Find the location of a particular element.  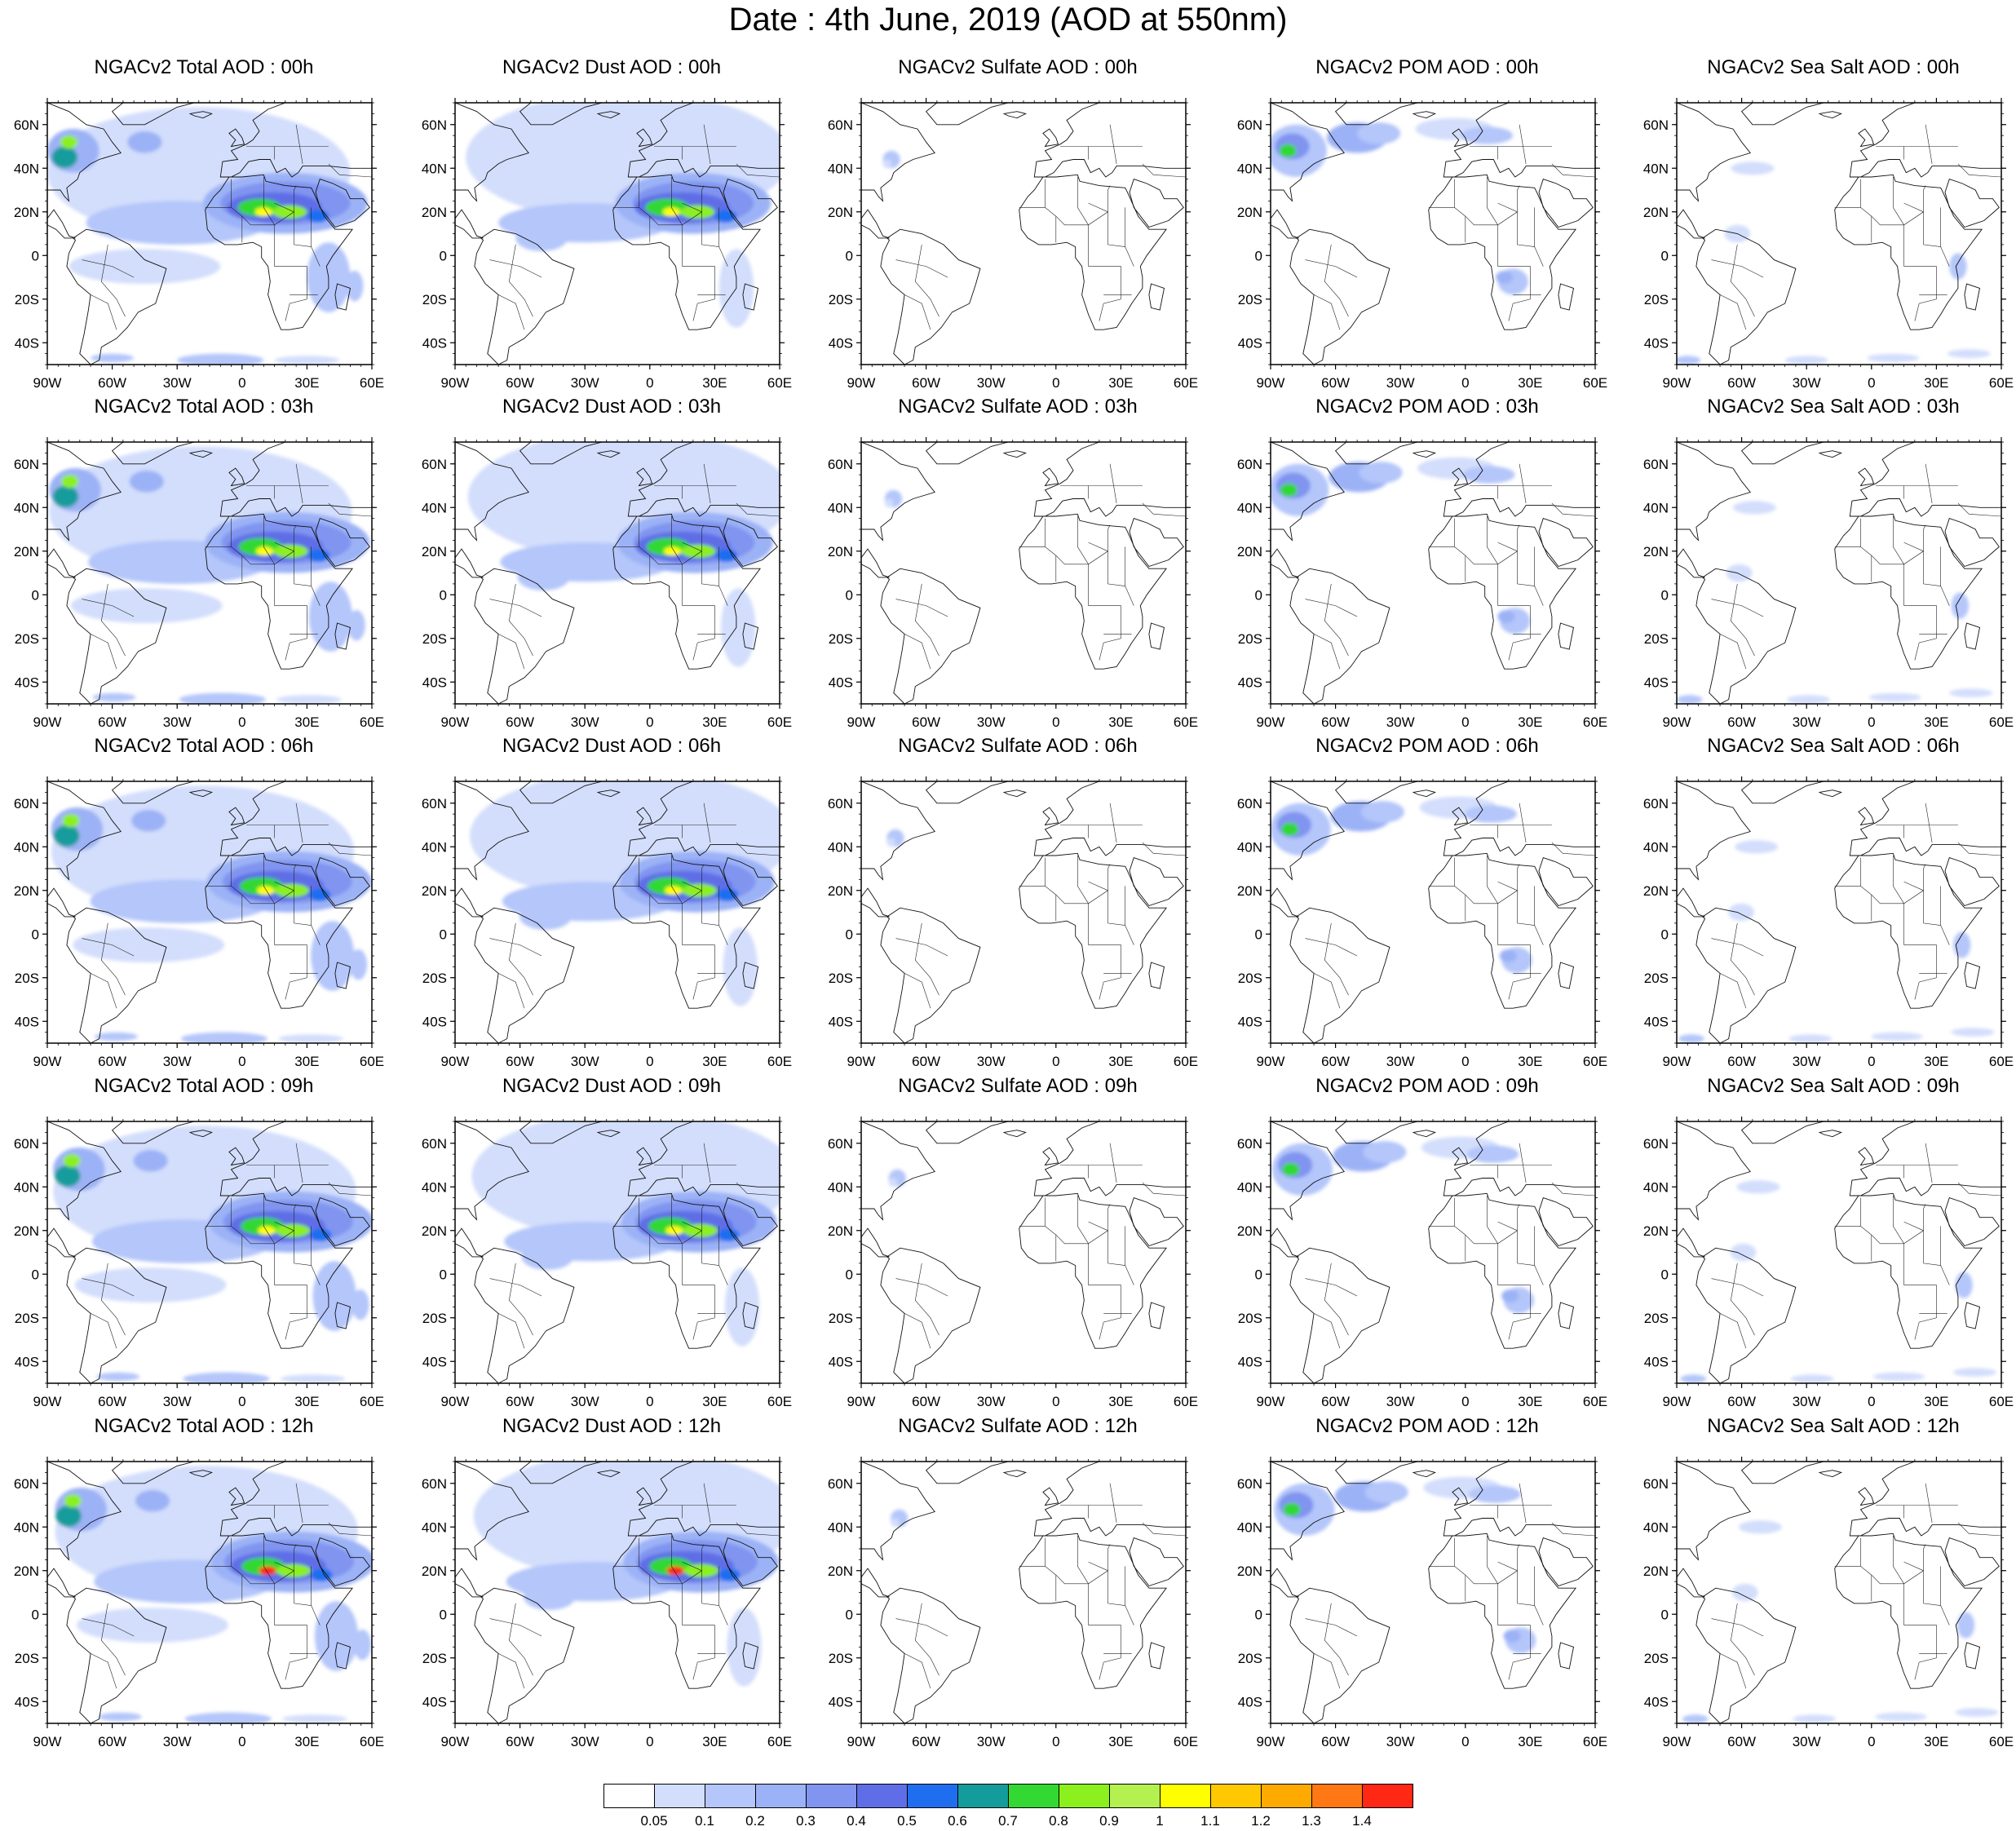

lon-tick-label: 90W is located at coordinates (47, 1401).